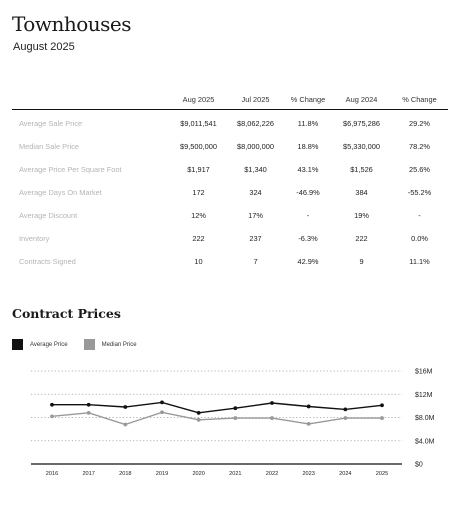  Describe the element at coordinates (308, 146) in the screenshot. I see `table-cell: 18.8%` at that location.